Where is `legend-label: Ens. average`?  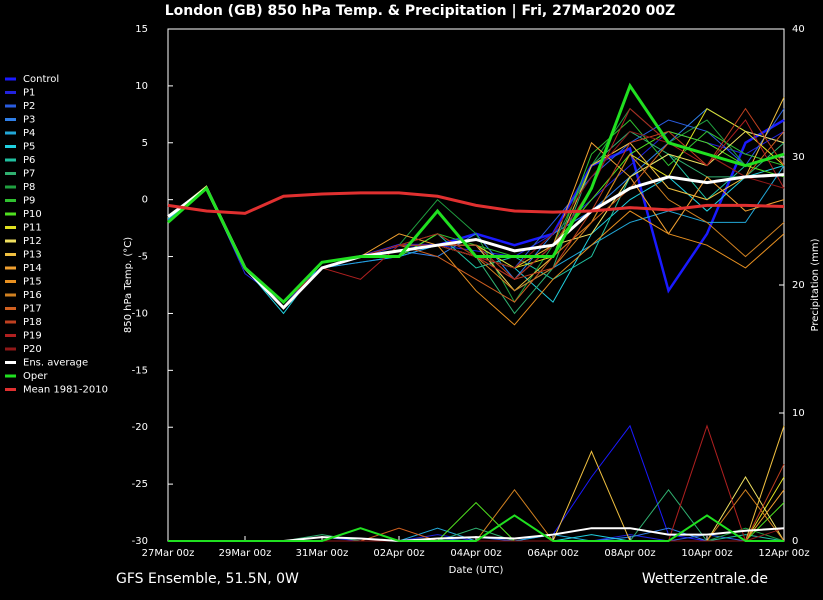
legend-label: Ens. average is located at coordinates (55, 363).